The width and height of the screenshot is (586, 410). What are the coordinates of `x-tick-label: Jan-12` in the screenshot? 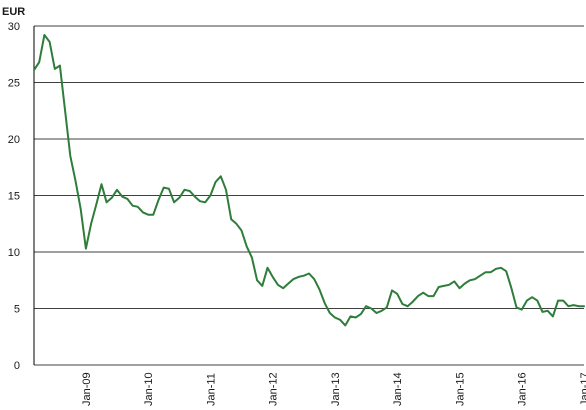 It's located at (274, 389).